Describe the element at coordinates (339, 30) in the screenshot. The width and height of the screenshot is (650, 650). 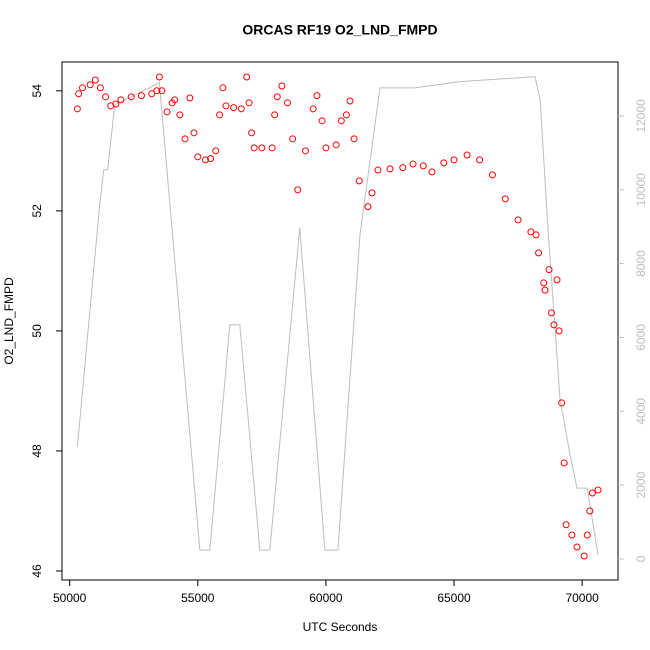
I see `chart-title: ORCAS RF19 O2_LND_FMPD` at that location.